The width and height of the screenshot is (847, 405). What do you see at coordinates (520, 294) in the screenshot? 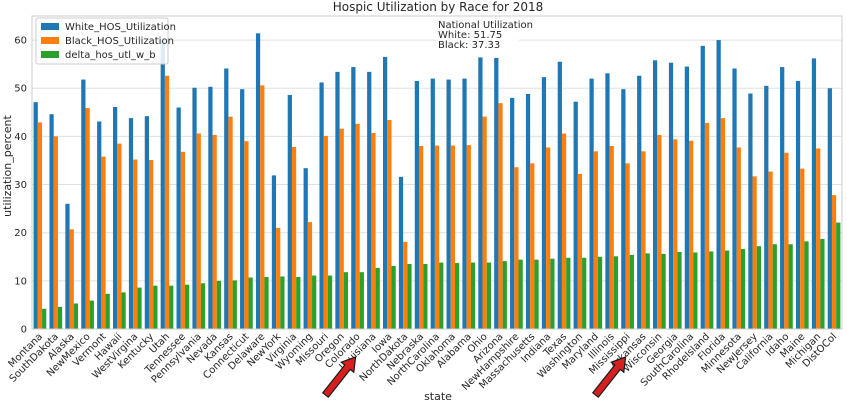
I see `bar-delta_hos_utl_w_b-NewHampshire` at bounding box center [520, 294].